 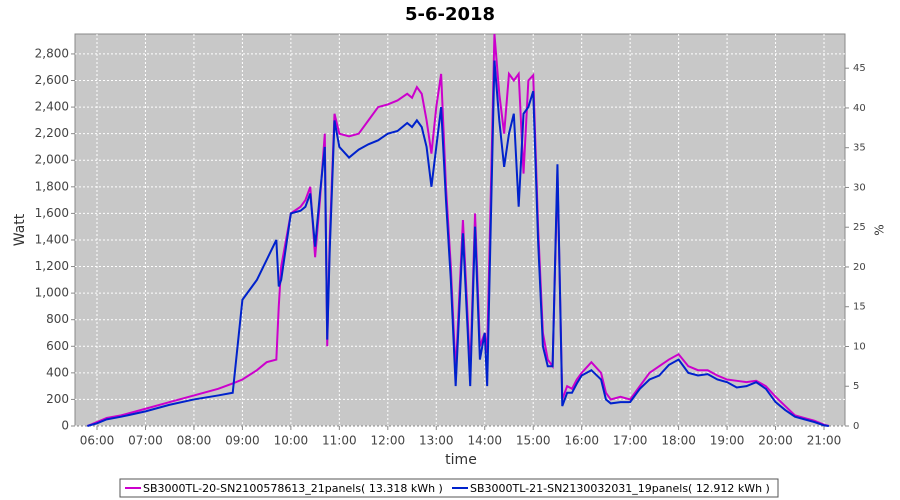 What do you see at coordinates (450, 14) in the screenshot?
I see `chart-title: 5-6-2018` at bounding box center [450, 14].